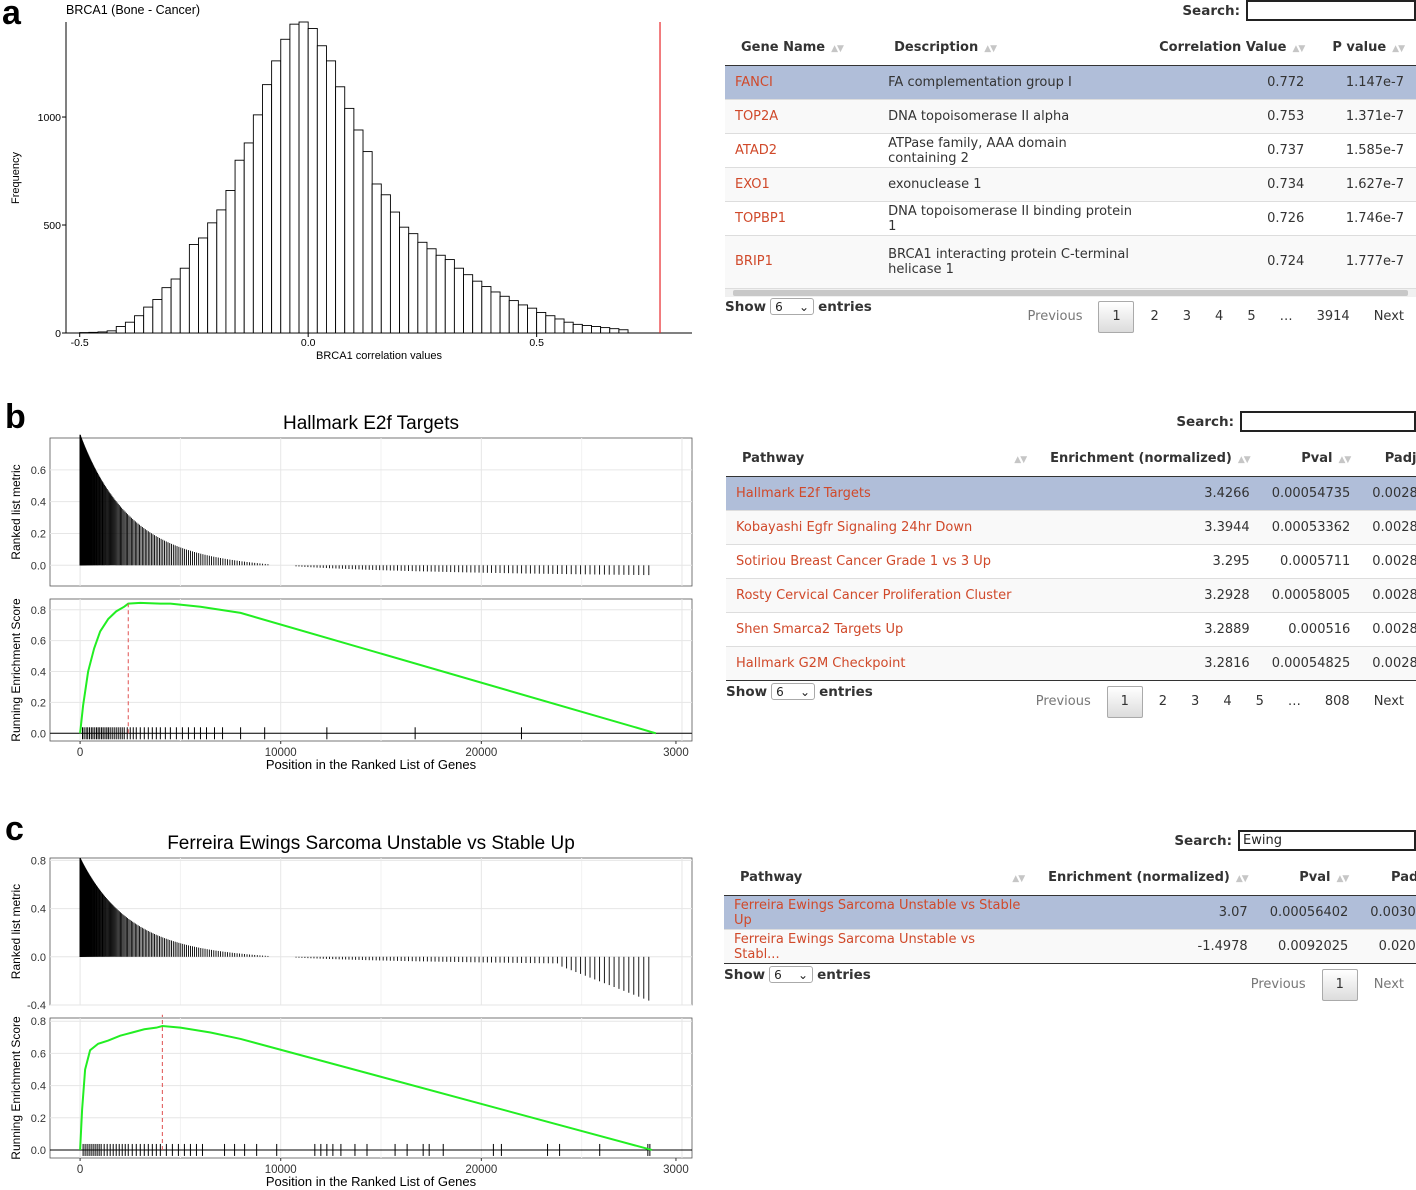 Image resolution: width=1416 pixels, height=1190 pixels. What do you see at coordinates (1327, 840) in the screenshot?
I see `search-input: Ewing` at bounding box center [1327, 840].